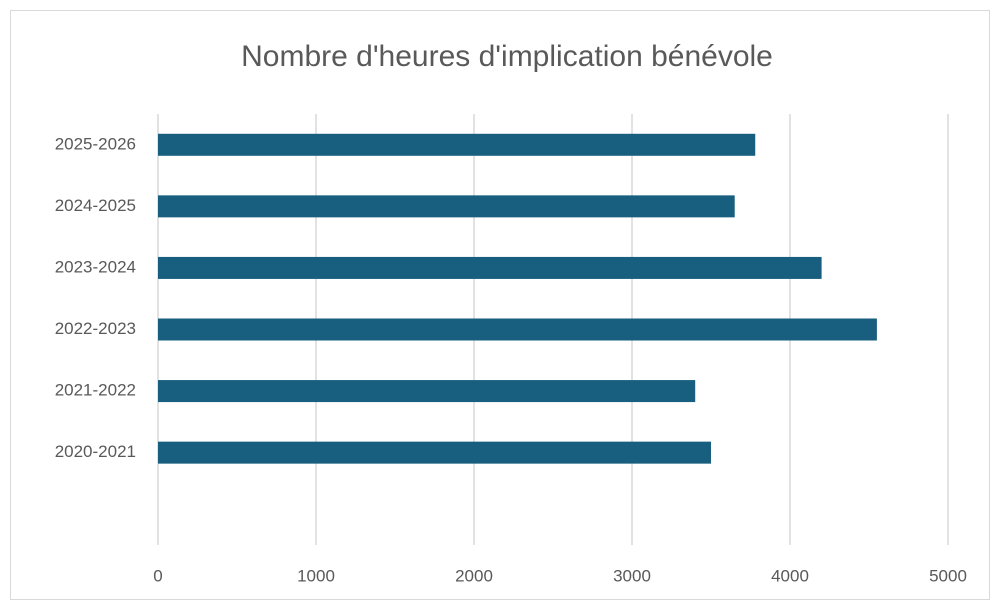 The height and width of the screenshot is (601, 992). I want to click on y-tick-label: 2020-2021, so click(95, 451).